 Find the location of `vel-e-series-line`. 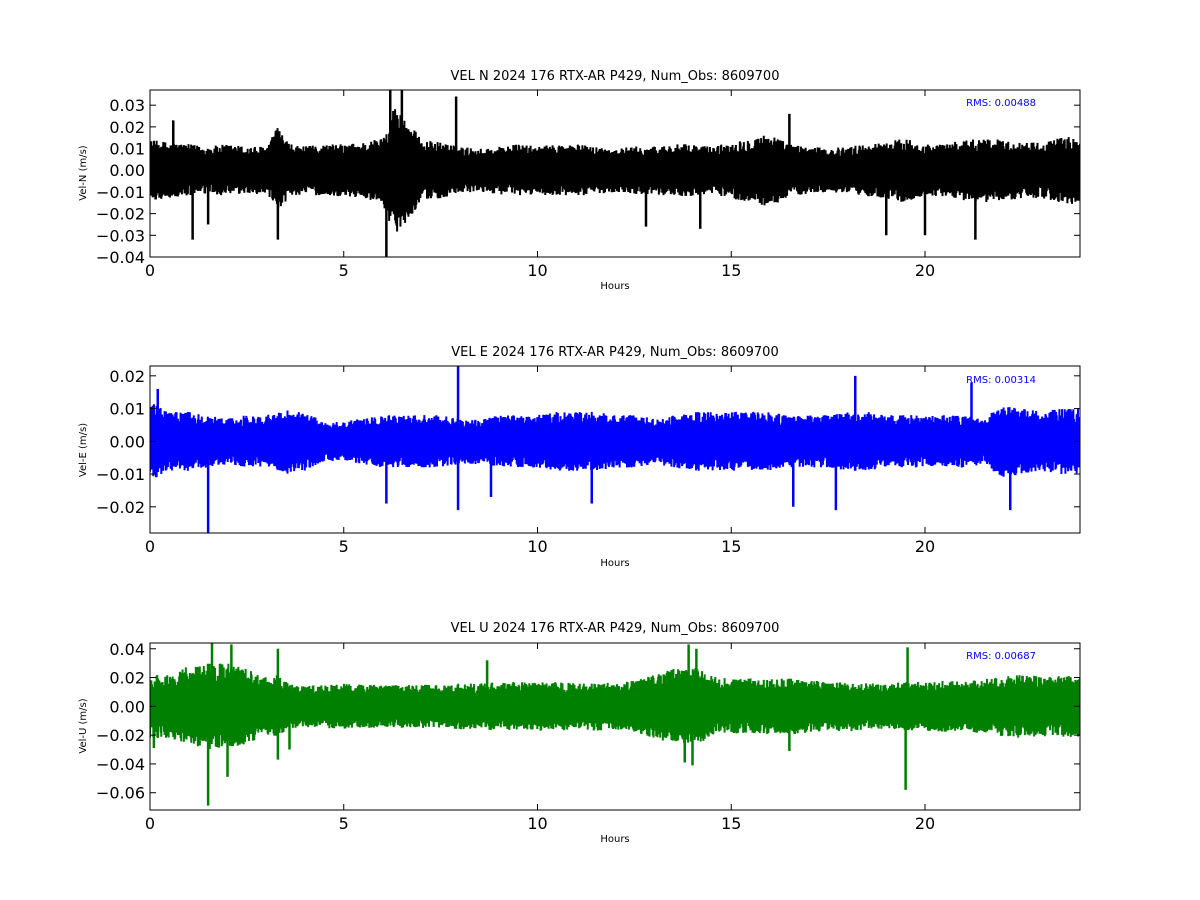

vel-e-series-line is located at coordinates (615, 441).